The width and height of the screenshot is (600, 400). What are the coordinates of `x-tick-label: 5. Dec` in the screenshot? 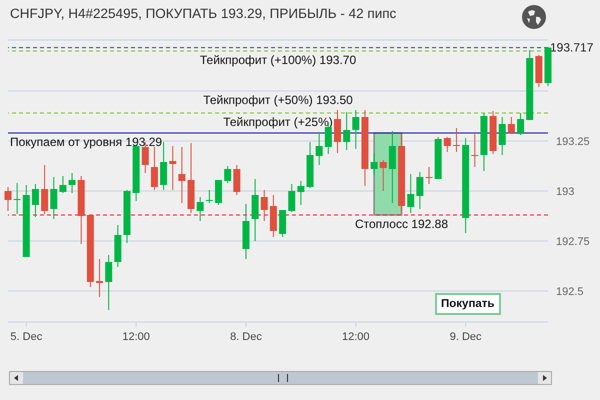 It's located at (26, 337).